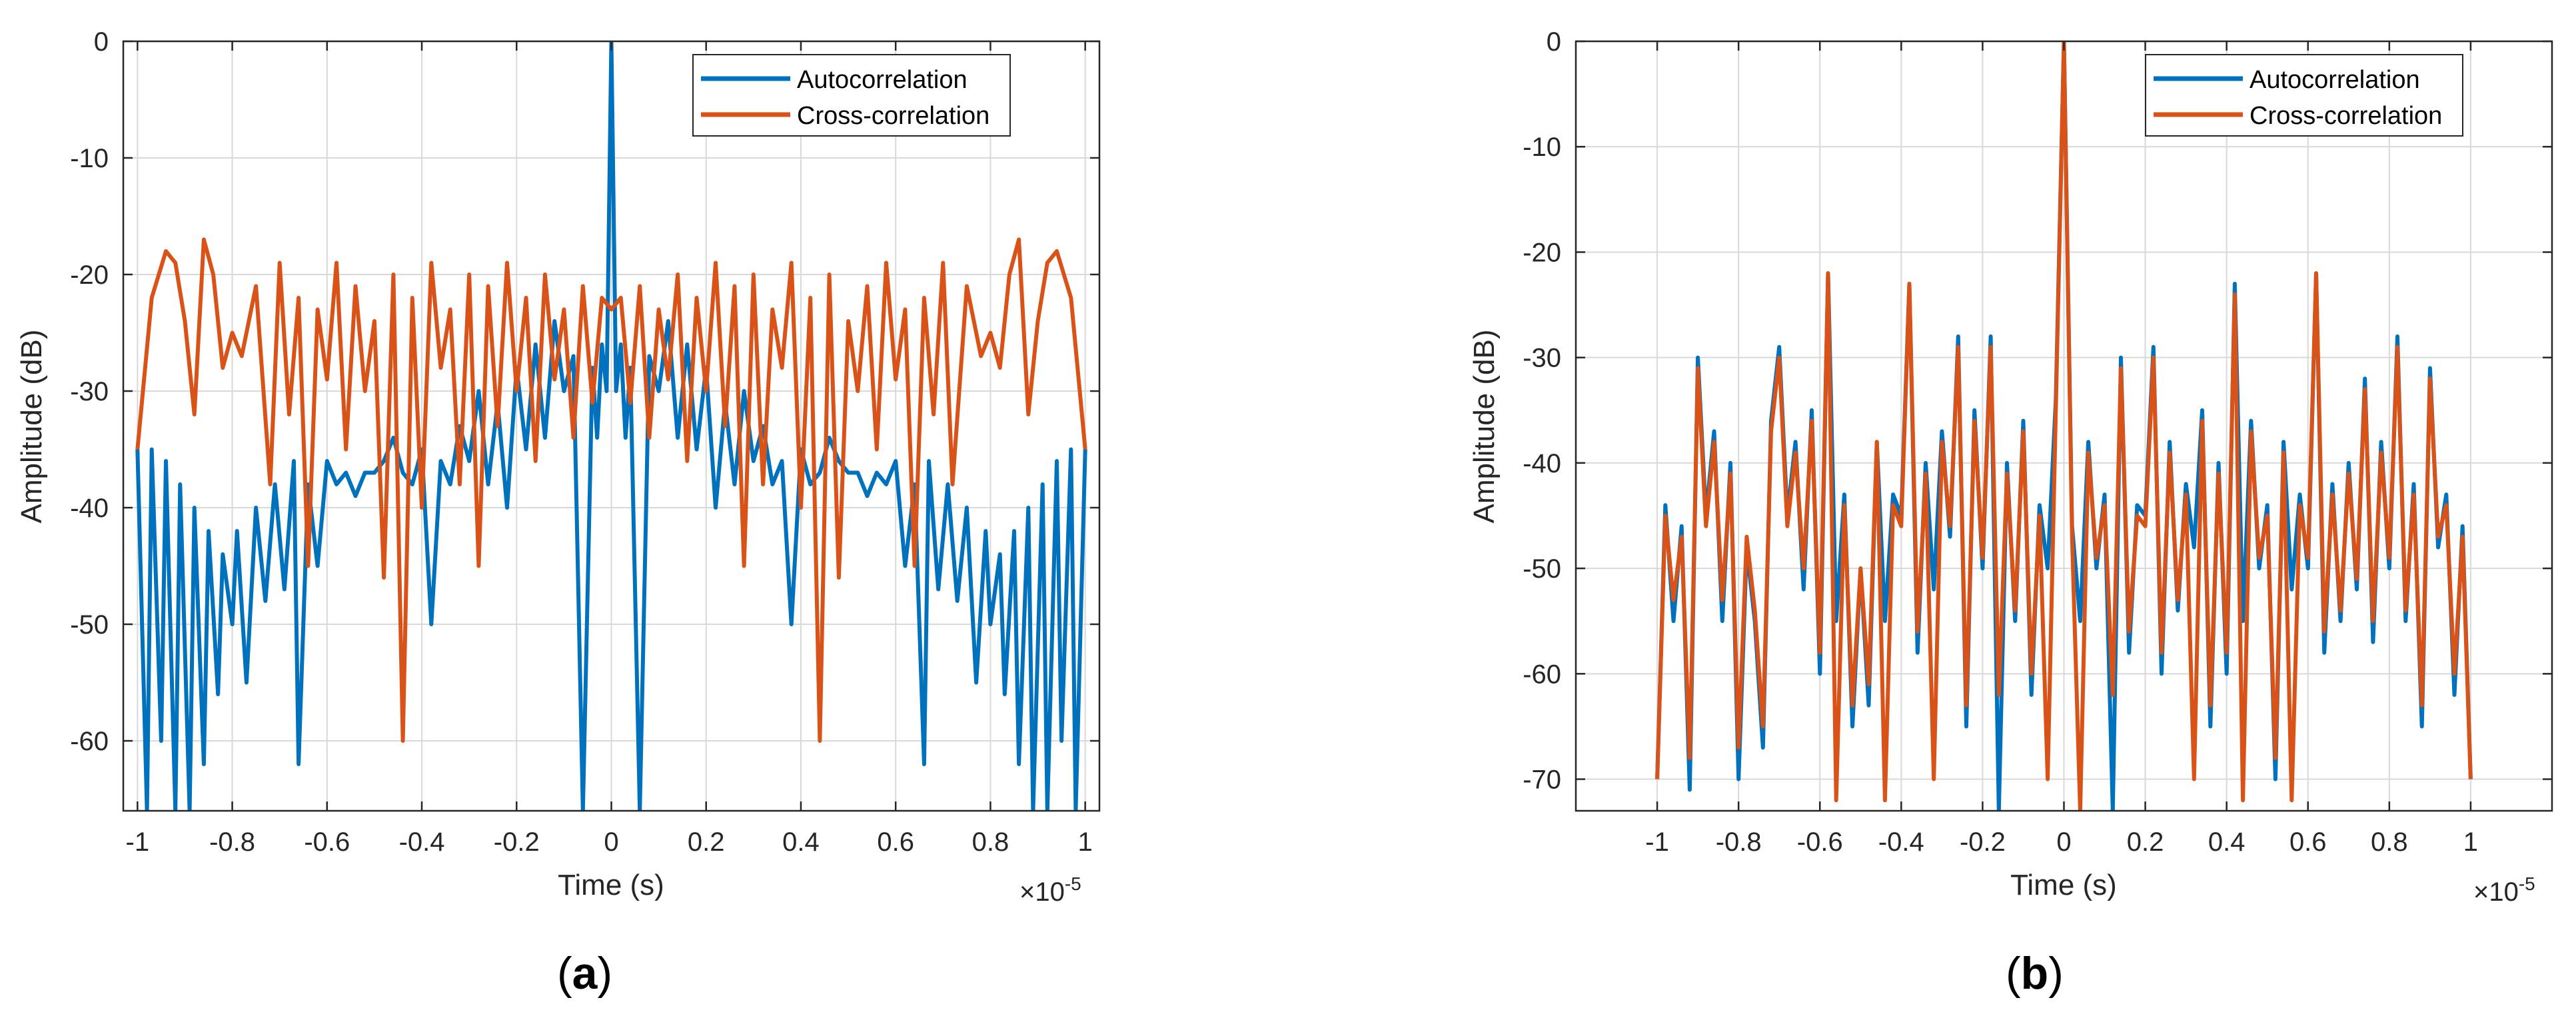  What do you see at coordinates (2335, 80) in the screenshot?
I see `legend-label-autocorrelation-b: Autocorrelation` at bounding box center [2335, 80].